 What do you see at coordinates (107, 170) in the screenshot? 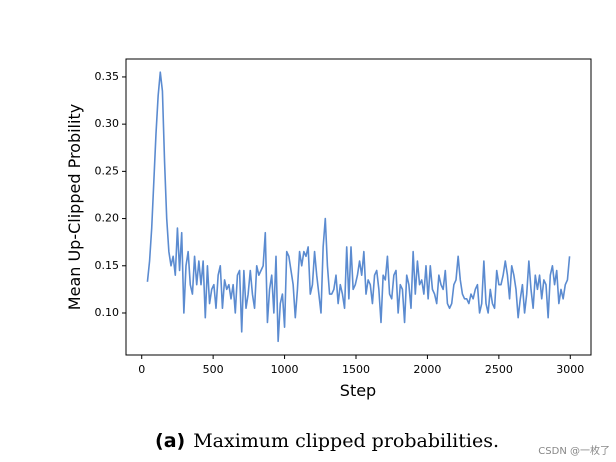
I see `y-tick-label: 0.25` at bounding box center [107, 170].